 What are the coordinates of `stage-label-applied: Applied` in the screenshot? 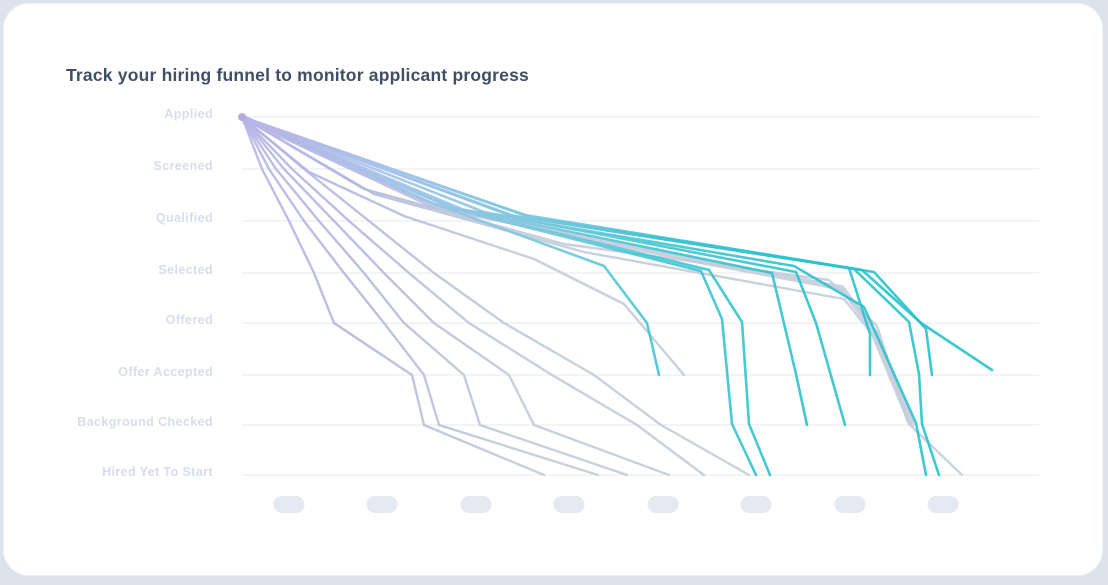 It's located at (188, 114).